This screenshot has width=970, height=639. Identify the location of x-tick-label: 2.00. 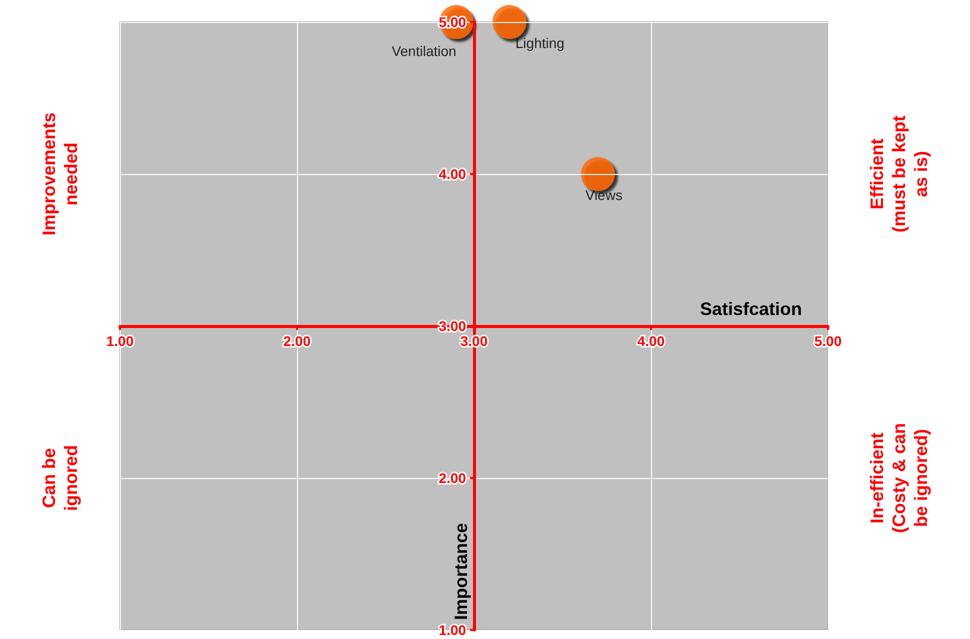
(297, 341).